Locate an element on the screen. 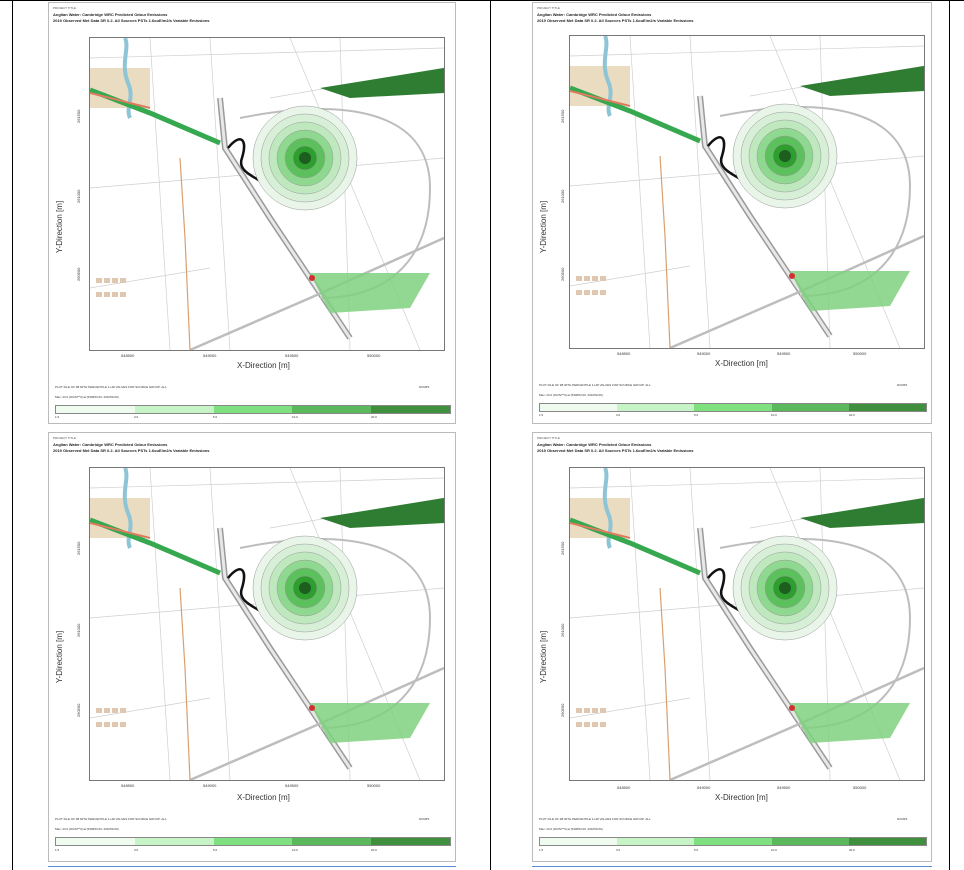  dump-tag: DUMP1 is located at coordinates (902, 819).